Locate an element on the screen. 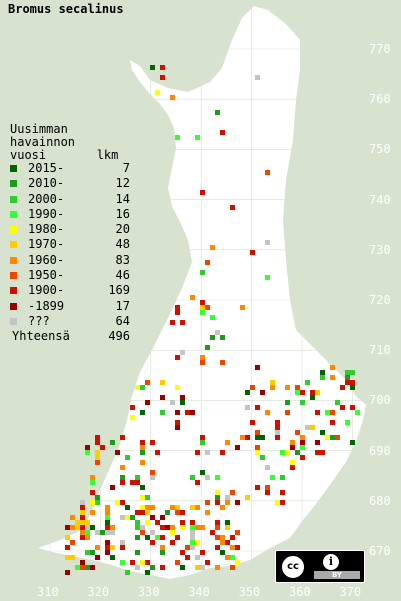 The width and height of the screenshot is (401, 601). legend-item-count: 48 is located at coordinates (122, 244).